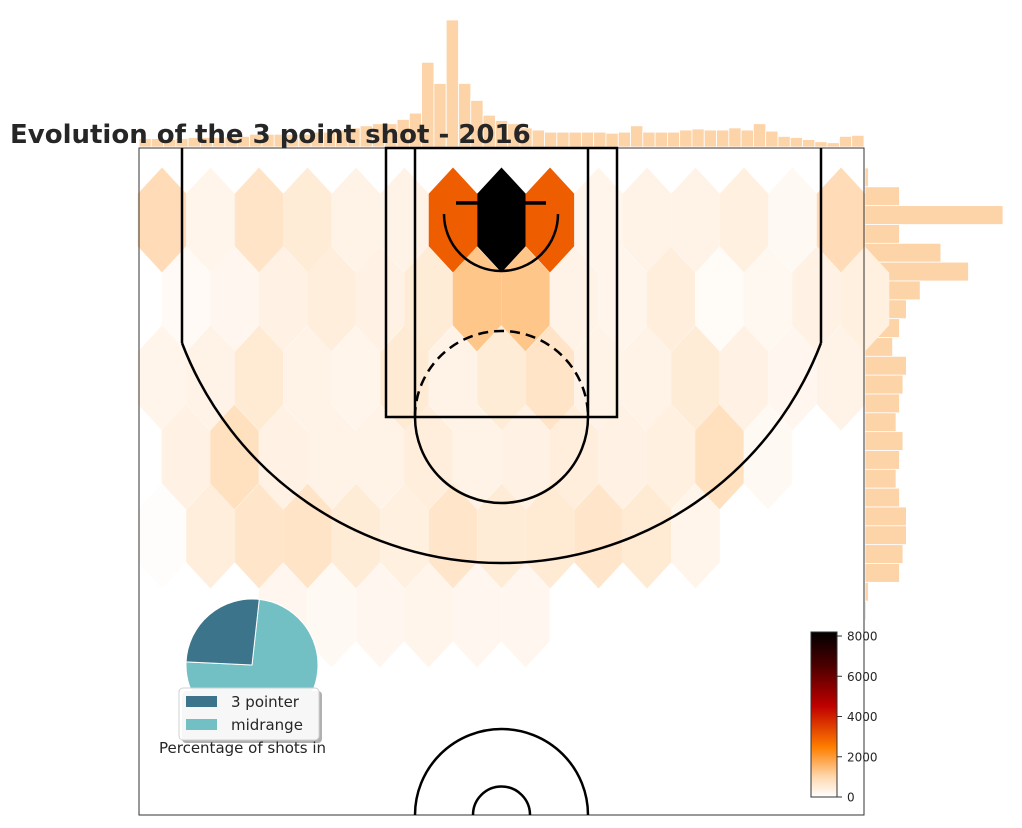  What do you see at coordinates (851, 798) in the screenshot?
I see `colorbar-tick-label: 0` at bounding box center [851, 798].